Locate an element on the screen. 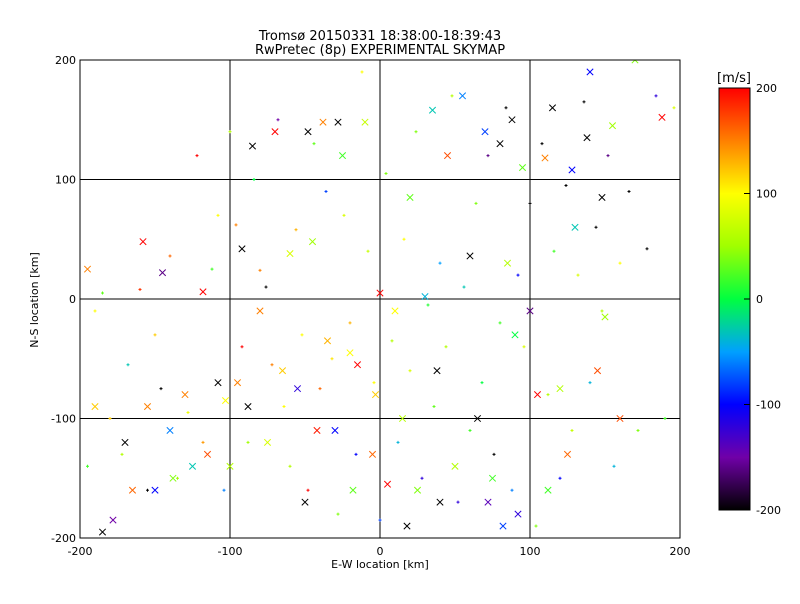  x-tick-label: 200 is located at coordinates (680, 551).